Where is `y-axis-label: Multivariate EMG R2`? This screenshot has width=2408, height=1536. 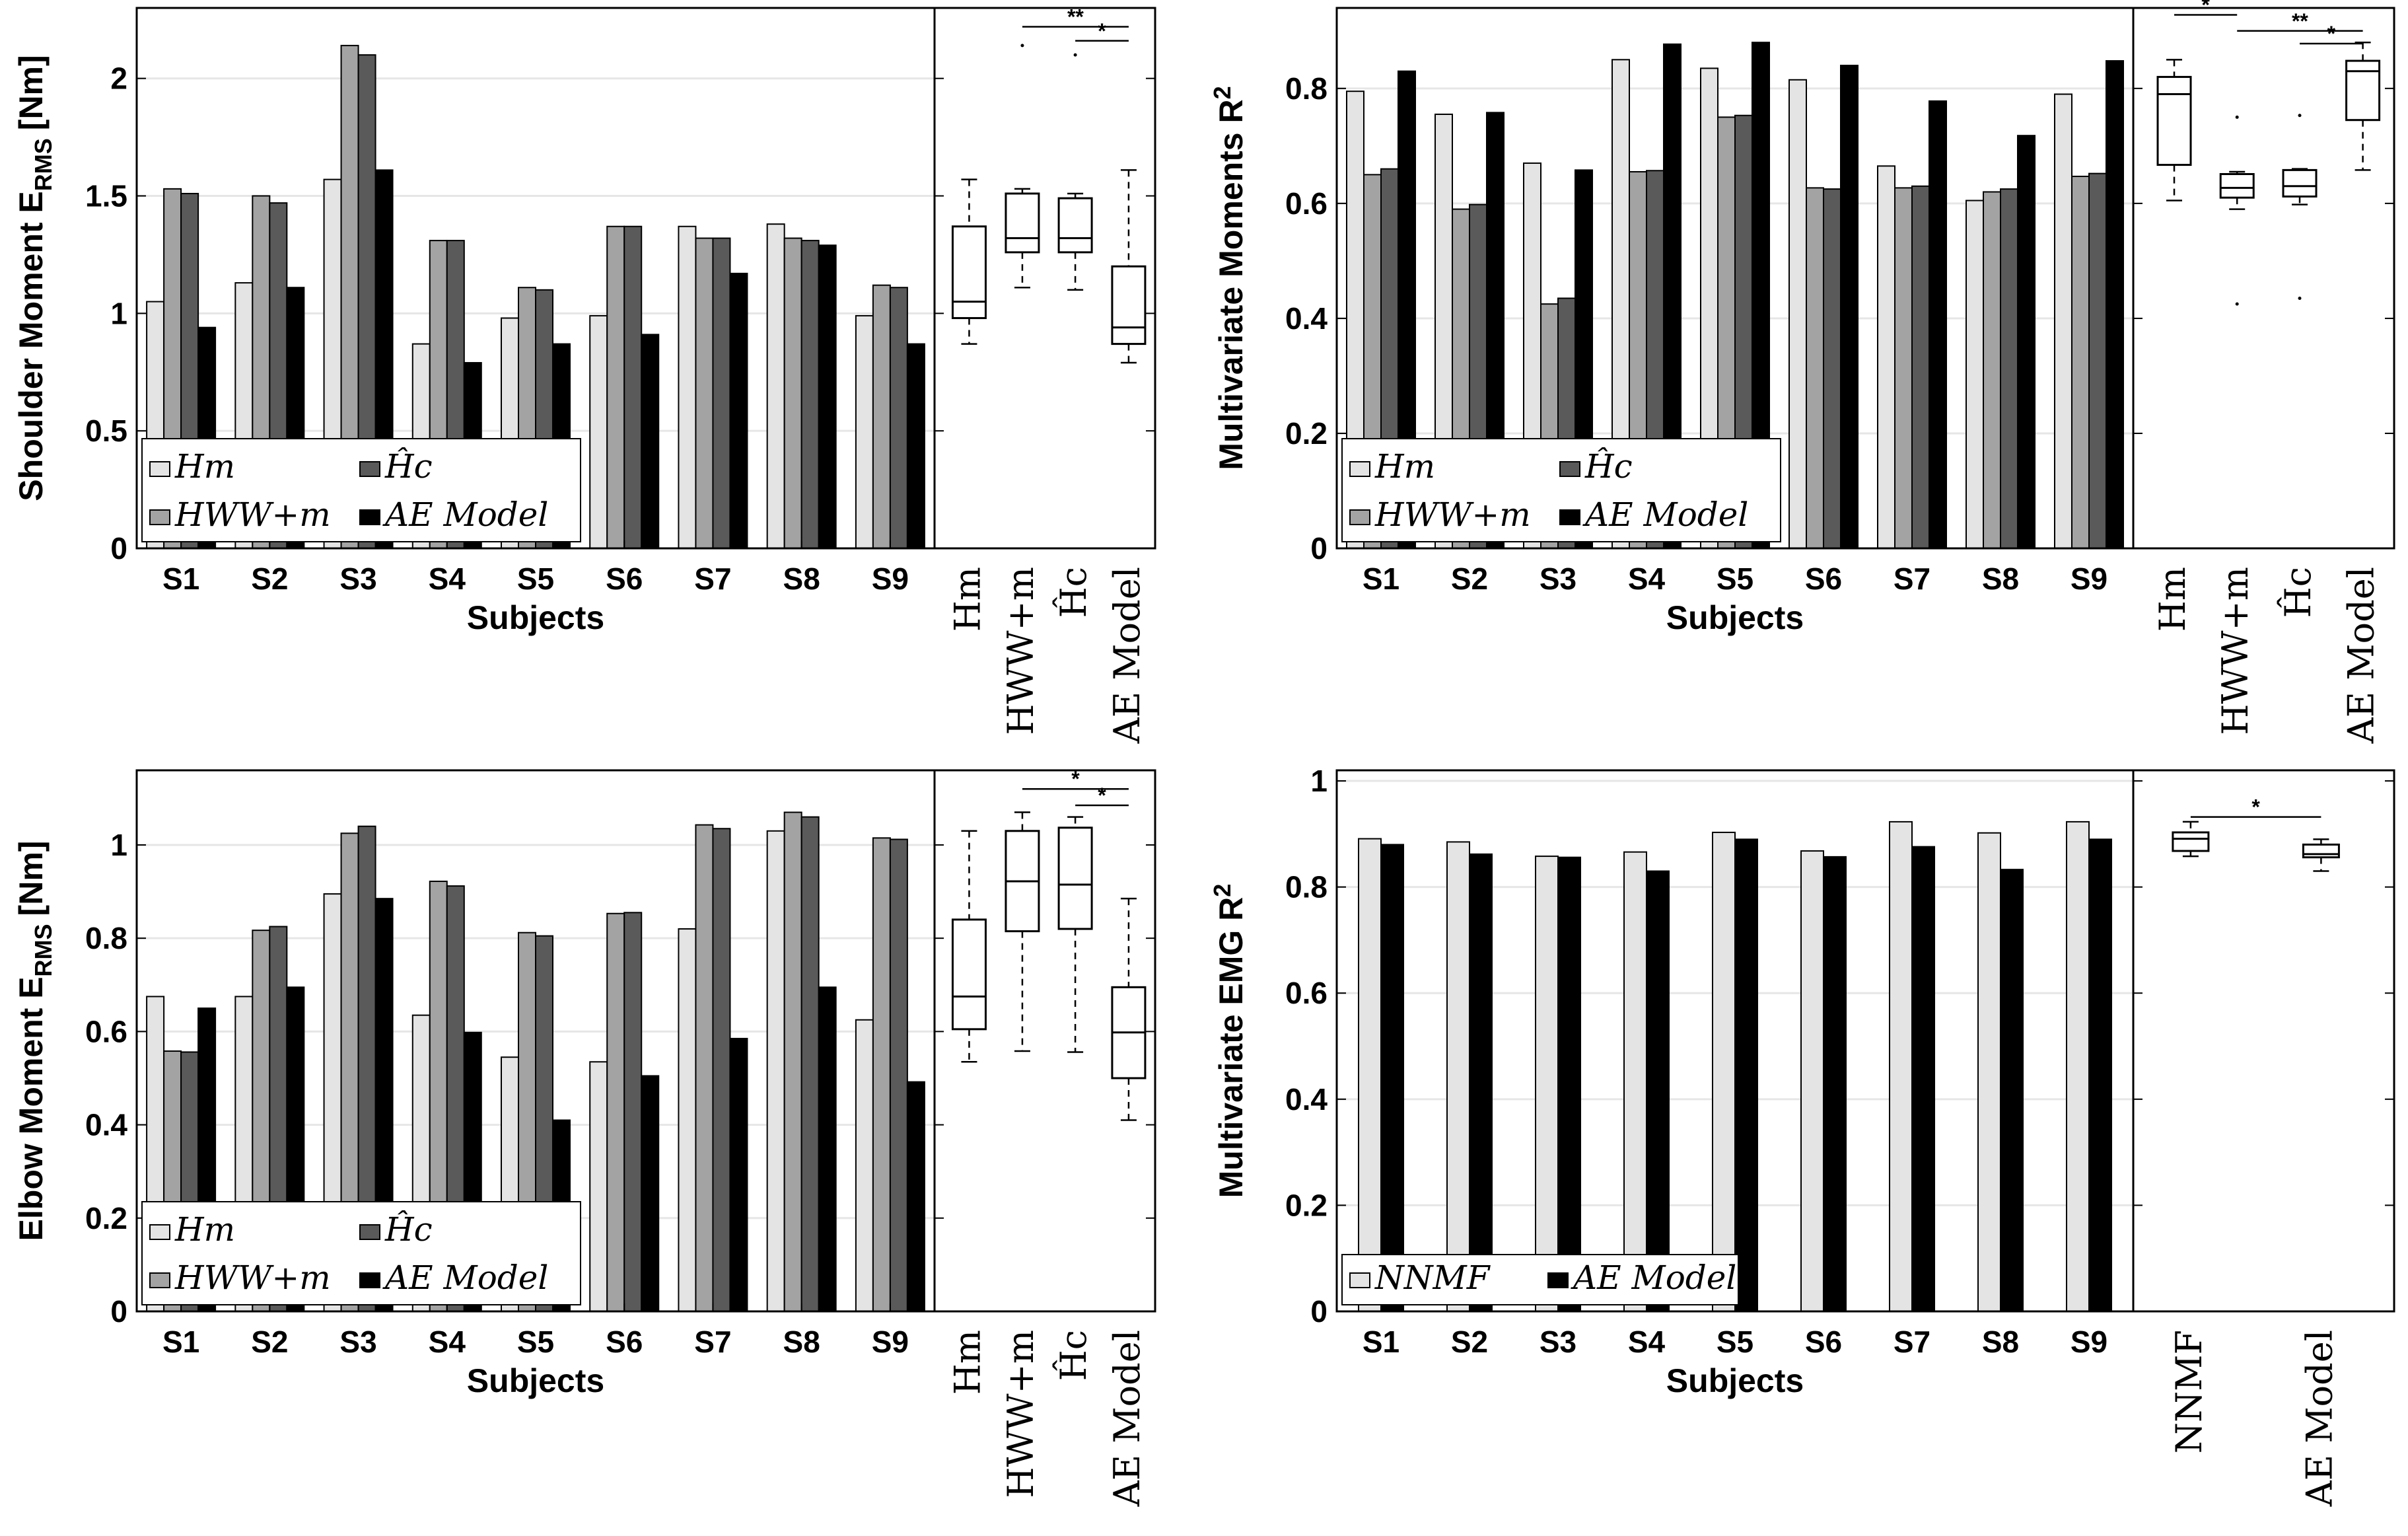 y-axis-label: Multivariate EMG R2 is located at coordinates (1229, 1041).